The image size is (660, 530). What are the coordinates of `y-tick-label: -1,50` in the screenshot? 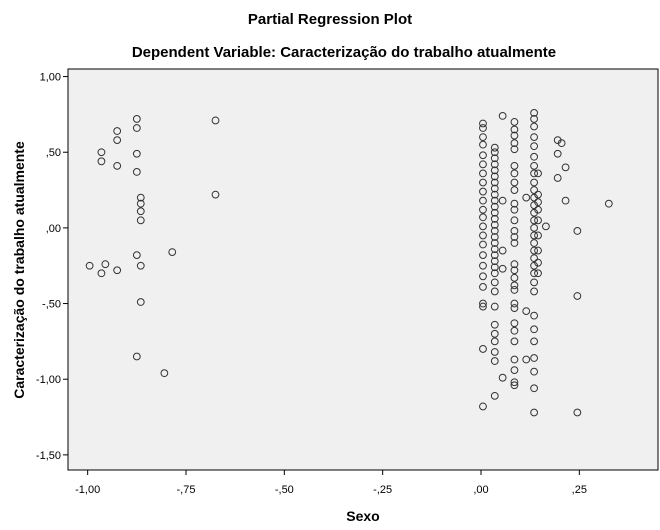 It's located at (48, 456).